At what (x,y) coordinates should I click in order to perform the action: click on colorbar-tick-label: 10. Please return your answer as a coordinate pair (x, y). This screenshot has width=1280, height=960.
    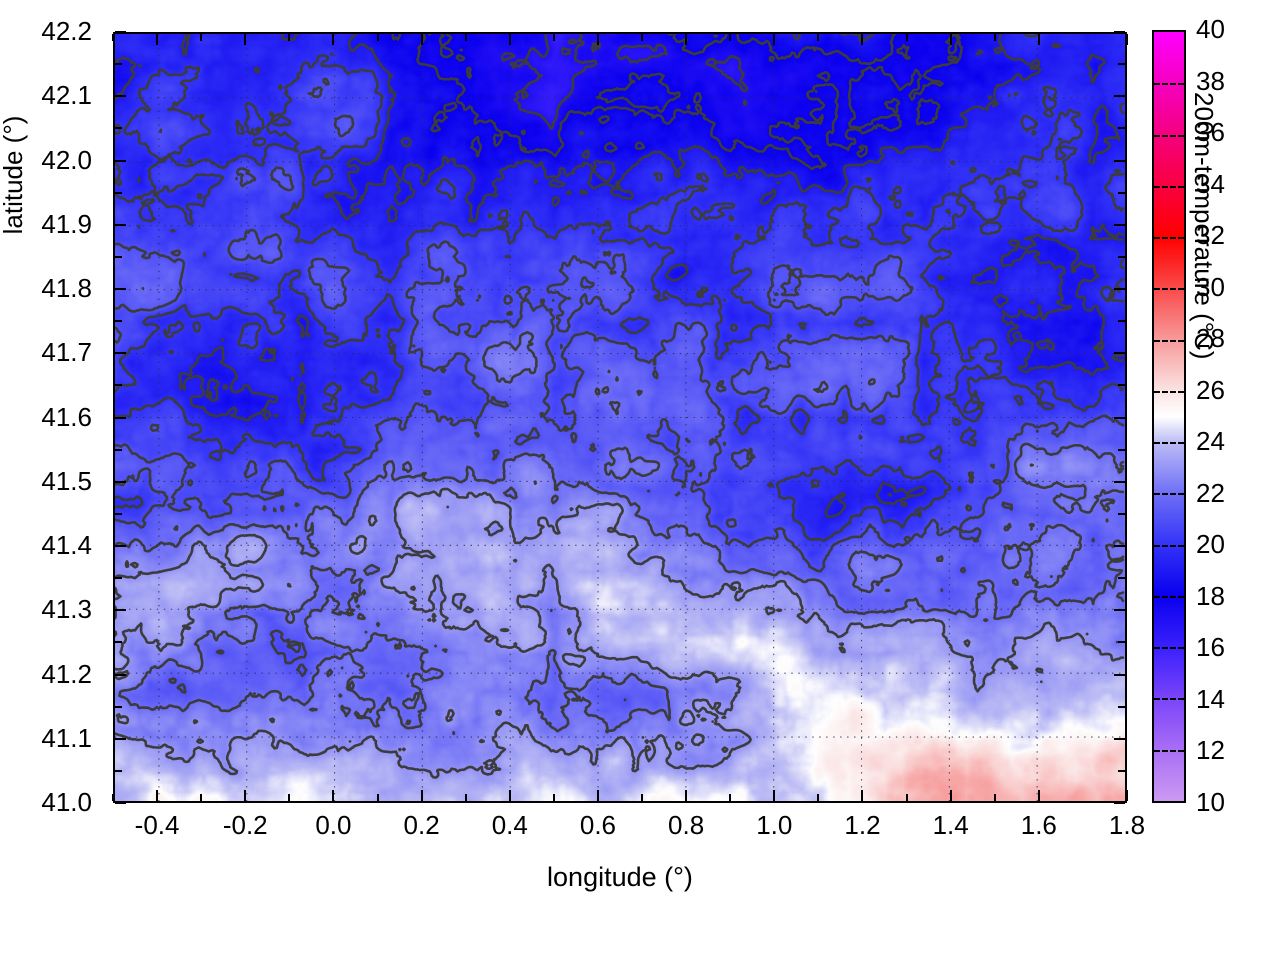
    Looking at the image, I should click on (1210, 802).